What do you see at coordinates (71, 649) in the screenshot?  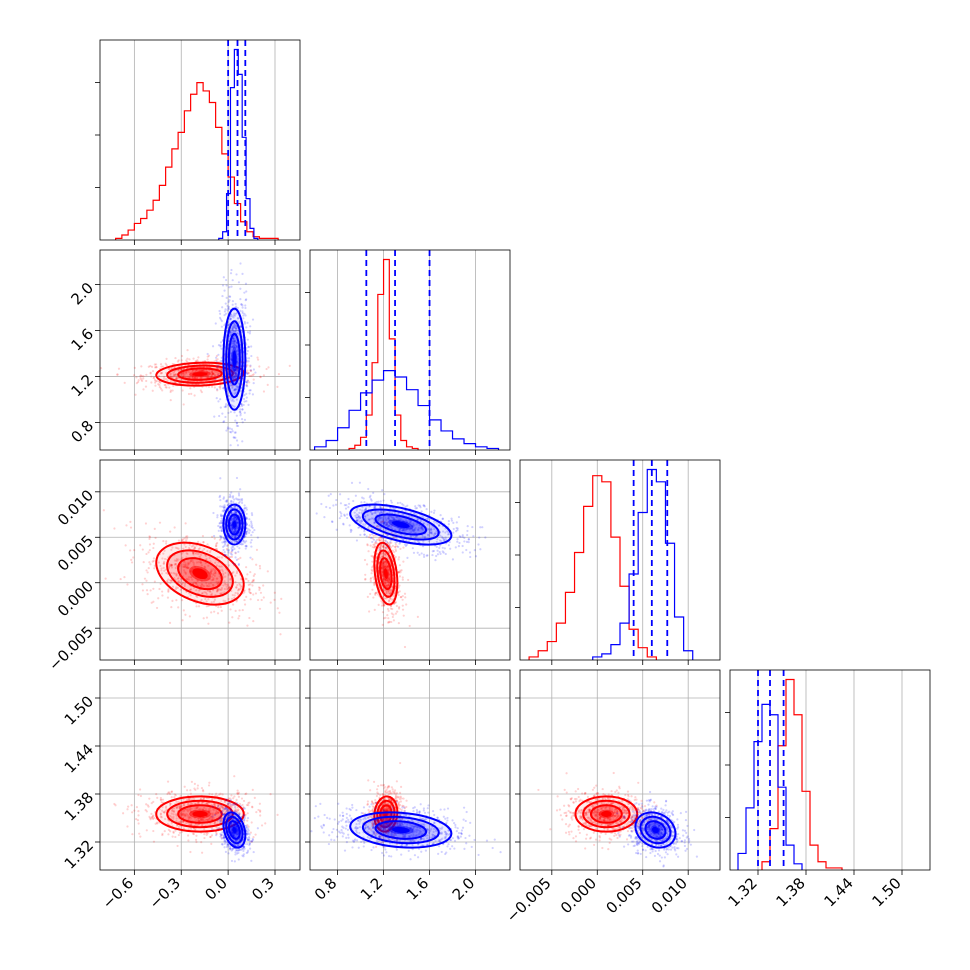 I see `y-tick-label: −0.005` at bounding box center [71, 649].